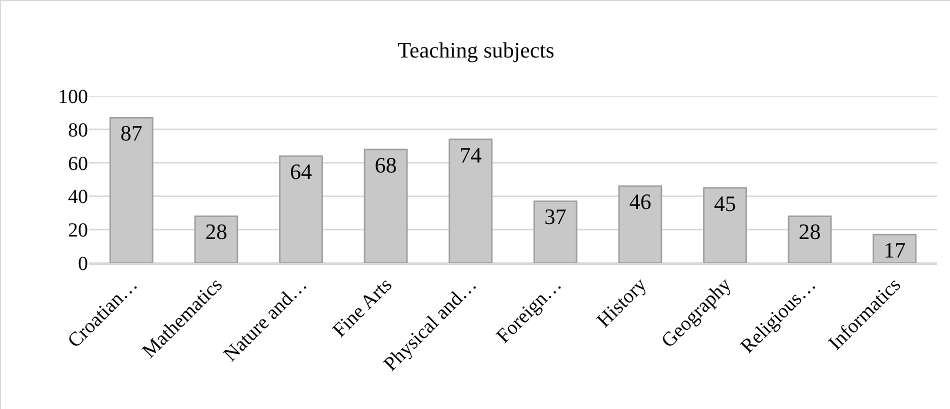 This screenshot has width=950, height=409. What do you see at coordinates (640, 201) in the screenshot?
I see `data-label: 46` at bounding box center [640, 201].